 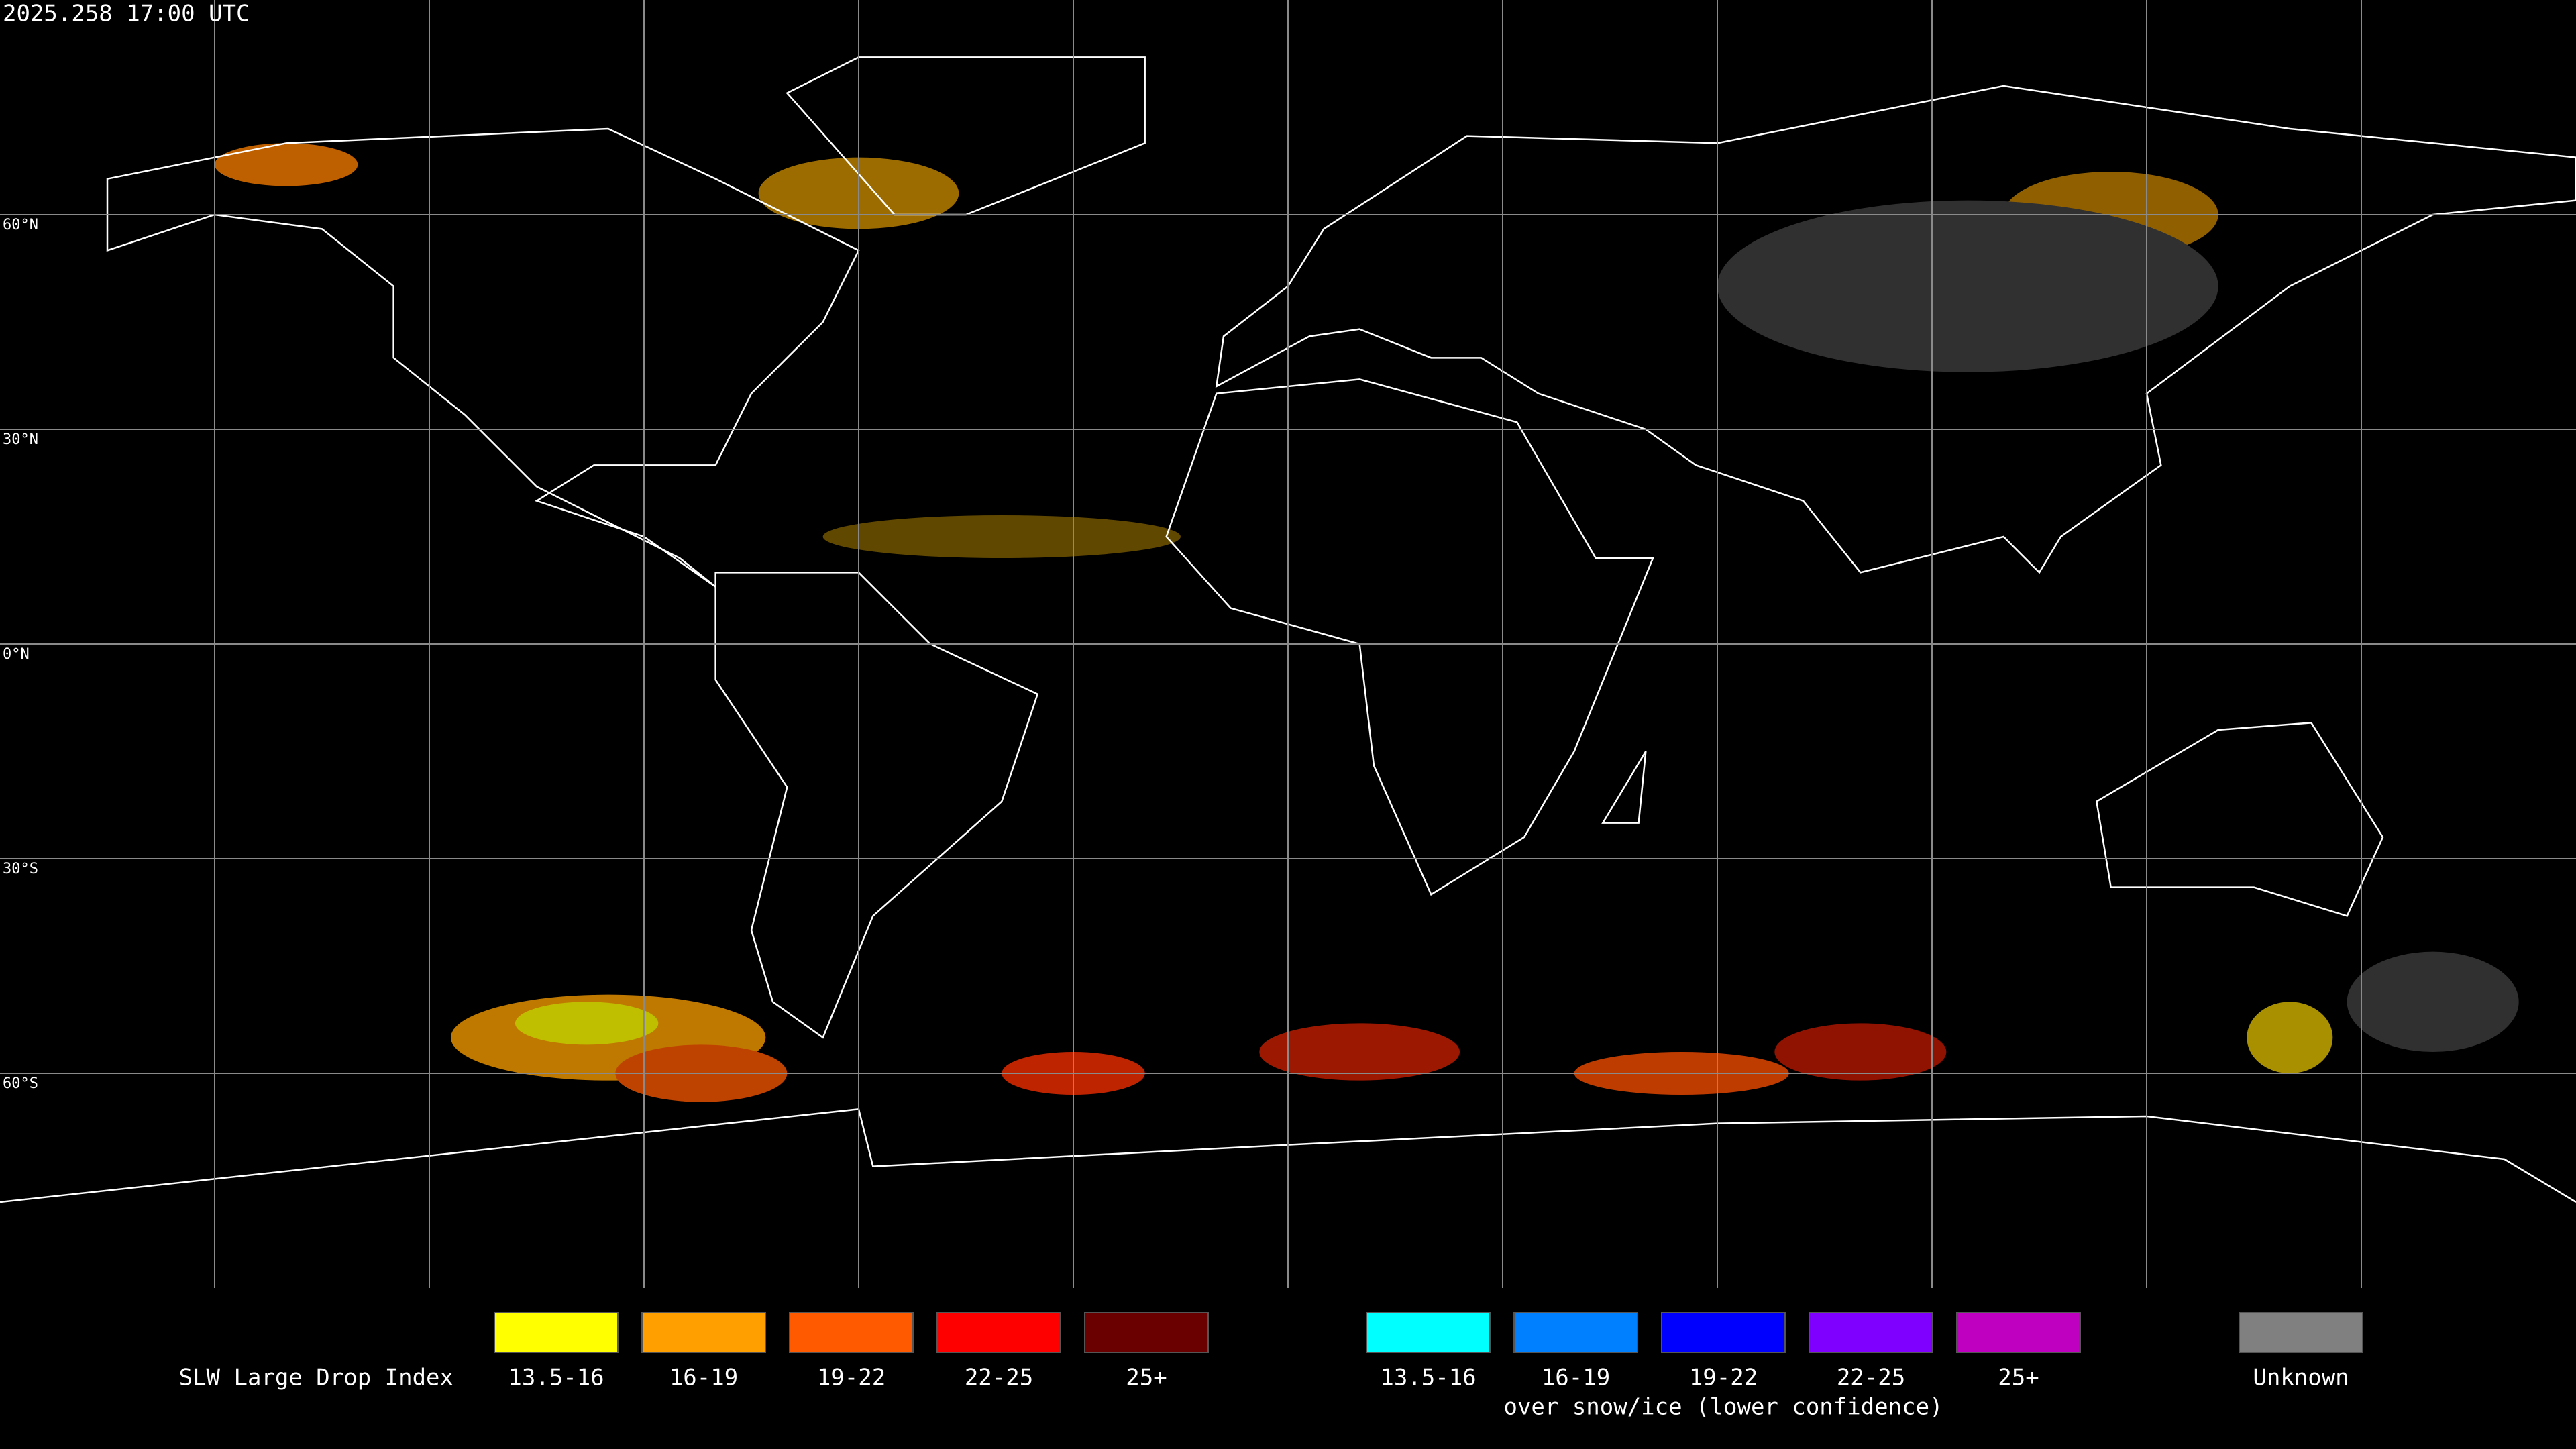 I want to click on timestamp: 2025.258 17:00 UTC, so click(x=126, y=14).